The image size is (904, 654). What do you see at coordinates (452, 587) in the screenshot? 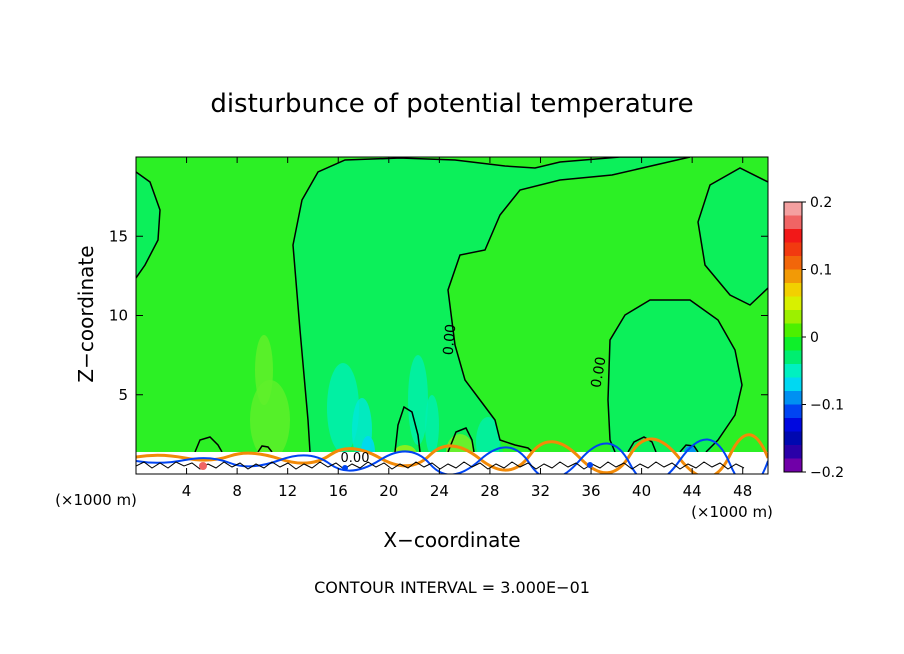
I see `contour-interval-footer: CONTOUR INTERVAL = 3.000E−01` at bounding box center [452, 587].